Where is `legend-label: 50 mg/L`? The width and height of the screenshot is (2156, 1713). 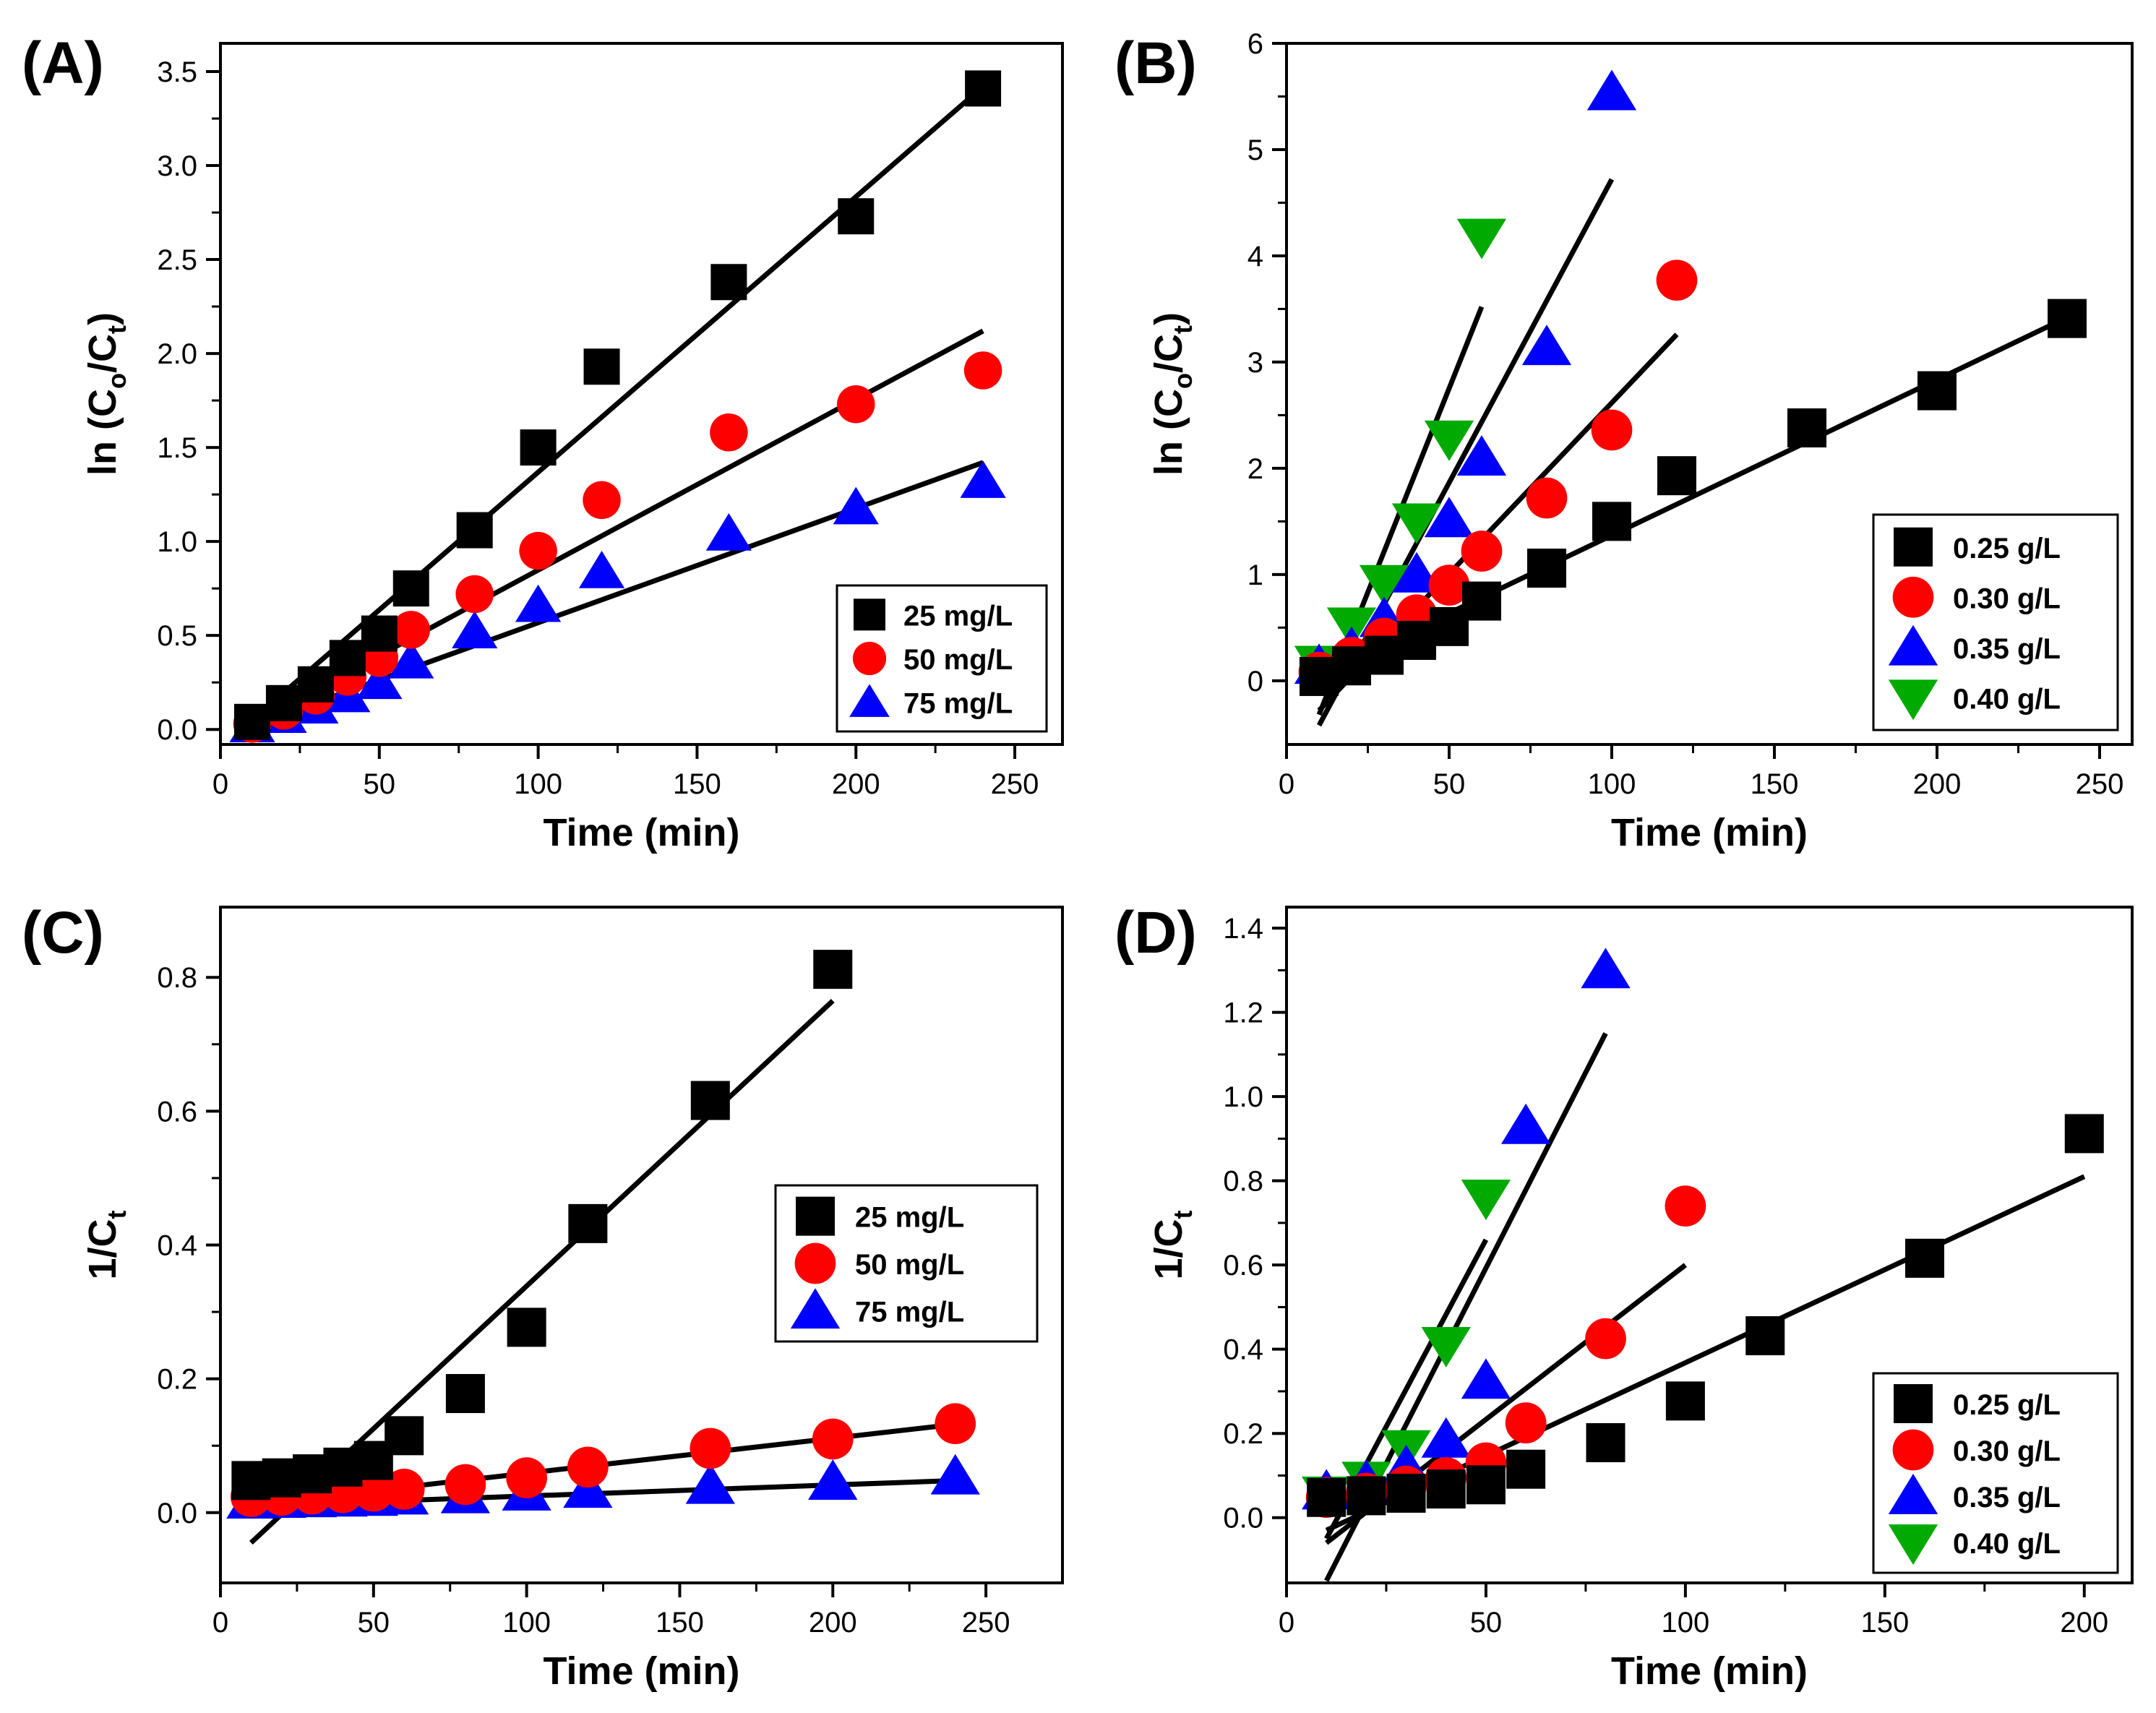
legend-label: 50 mg/L is located at coordinates (958, 660).